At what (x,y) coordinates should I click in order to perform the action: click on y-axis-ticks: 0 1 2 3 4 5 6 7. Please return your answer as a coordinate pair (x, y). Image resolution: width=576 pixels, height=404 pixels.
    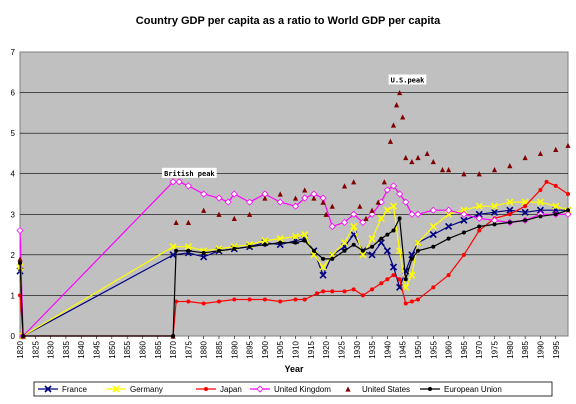
    Looking at the image, I should click on (13, 194).